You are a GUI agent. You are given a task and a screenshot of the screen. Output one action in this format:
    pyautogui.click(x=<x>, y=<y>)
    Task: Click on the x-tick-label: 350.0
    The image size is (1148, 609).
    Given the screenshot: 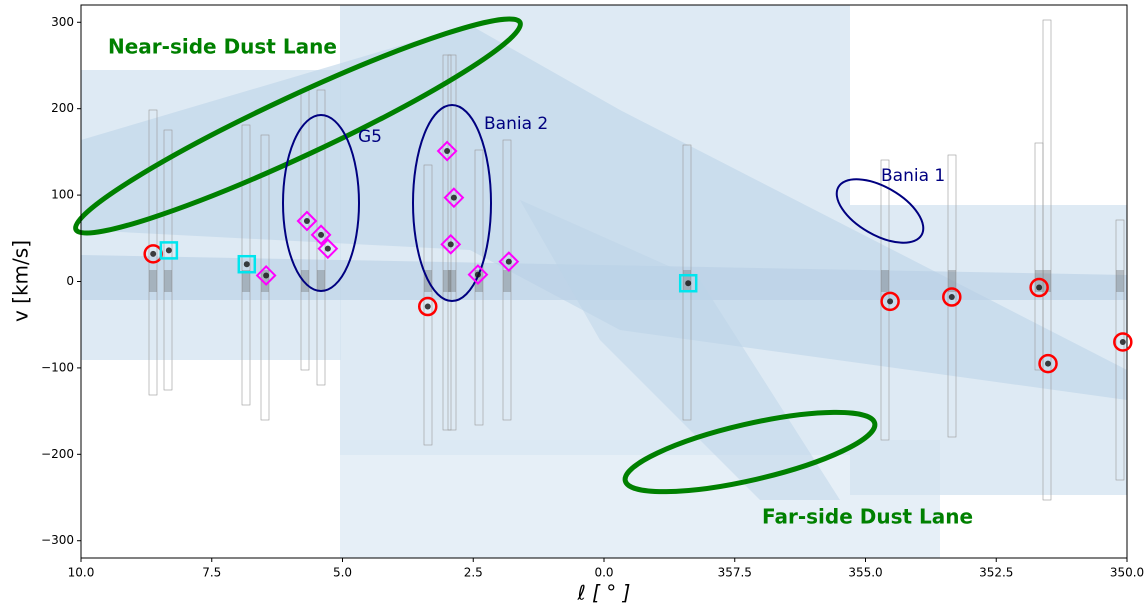 What is the action you would take?
    pyautogui.click(x=1127, y=573)
    